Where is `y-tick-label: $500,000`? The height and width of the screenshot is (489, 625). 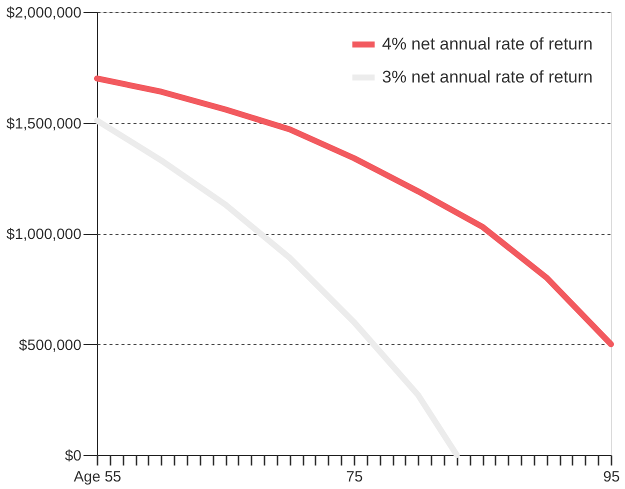
y-tick-label: $500,000 is located at coordinates (50, 345).